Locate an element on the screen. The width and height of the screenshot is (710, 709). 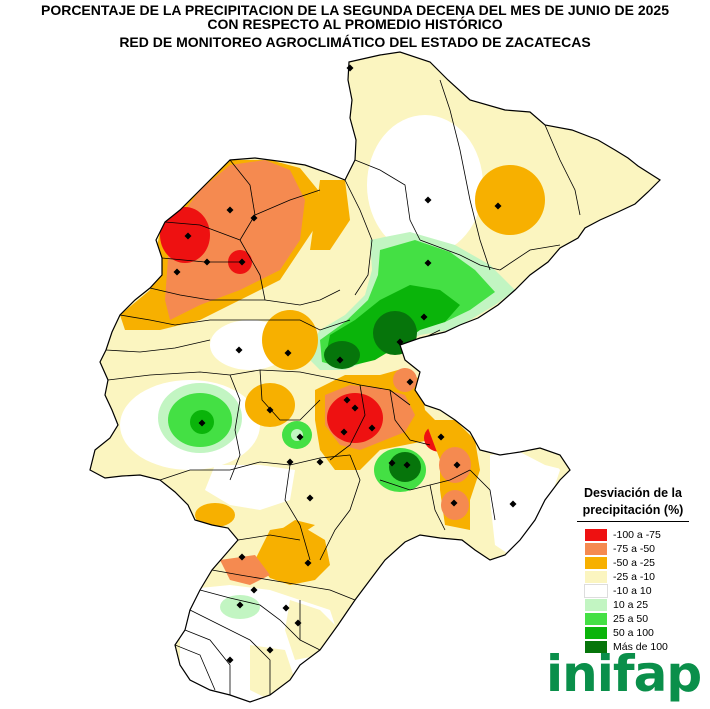
legend-item: -75 a -50 is located at coordinates (633, 549).